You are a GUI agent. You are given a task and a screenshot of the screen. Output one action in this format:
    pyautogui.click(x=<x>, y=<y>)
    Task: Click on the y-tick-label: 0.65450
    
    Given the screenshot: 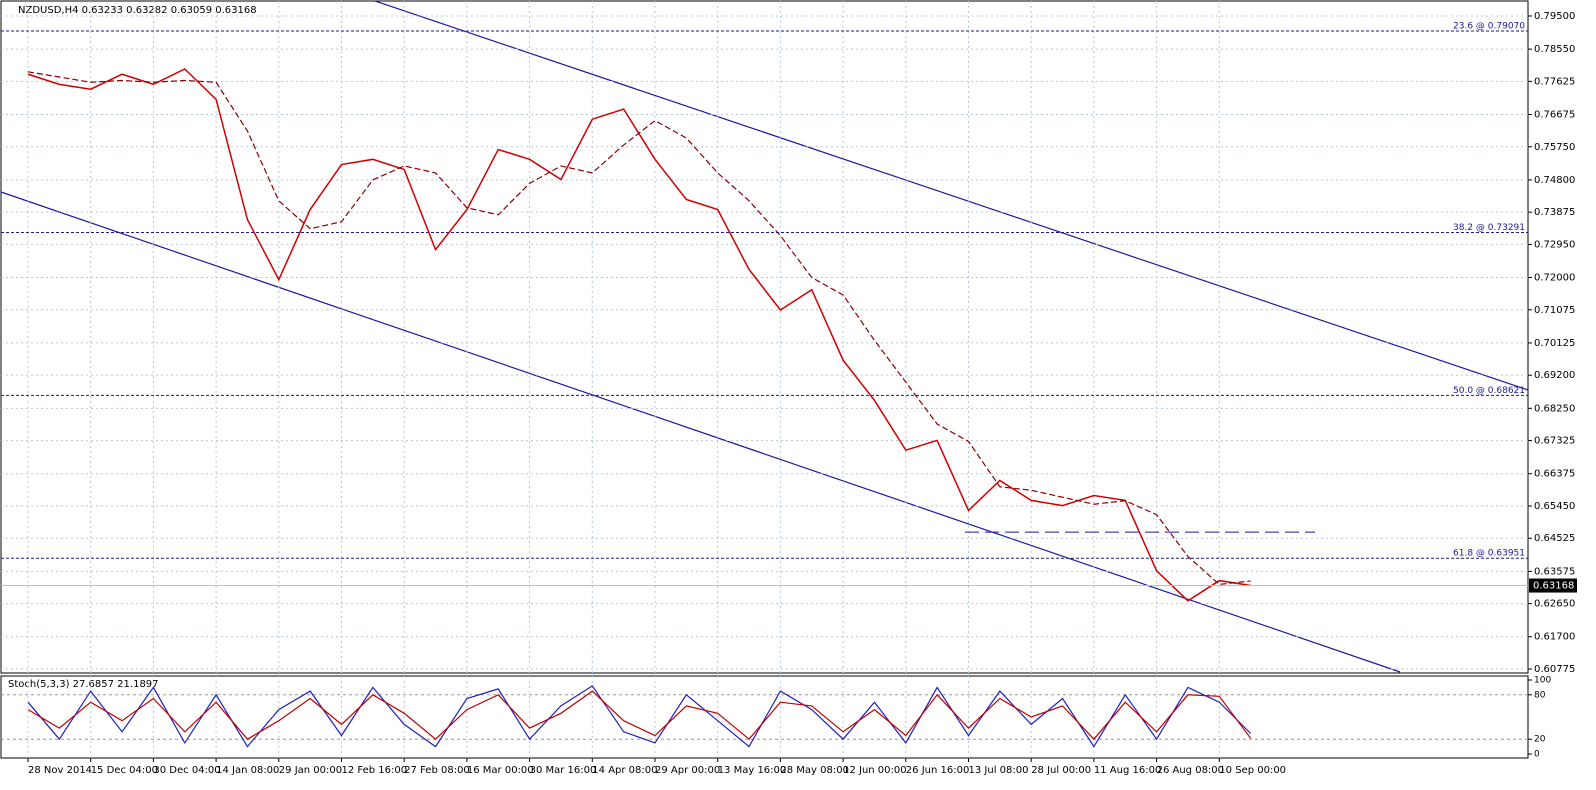 What is the action you would take?
    pyautogui.click(x=1554, y=506)
    